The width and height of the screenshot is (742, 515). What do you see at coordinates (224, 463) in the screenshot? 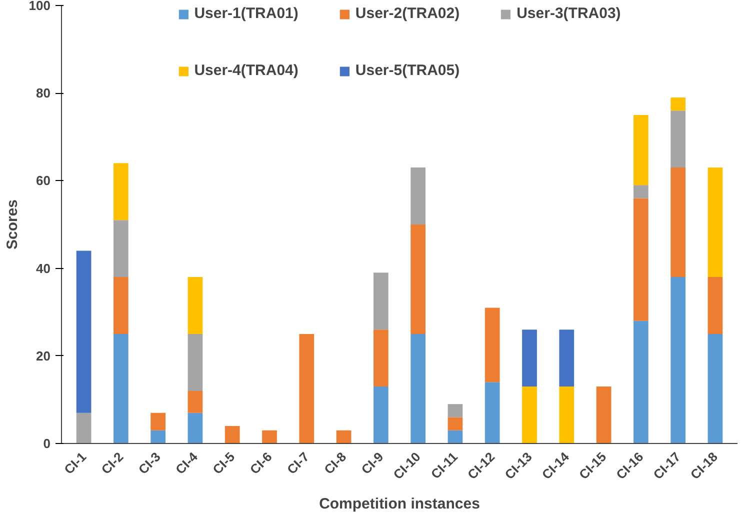
I see `x-tick-label: CI-5` at bounding box center [224, 463].